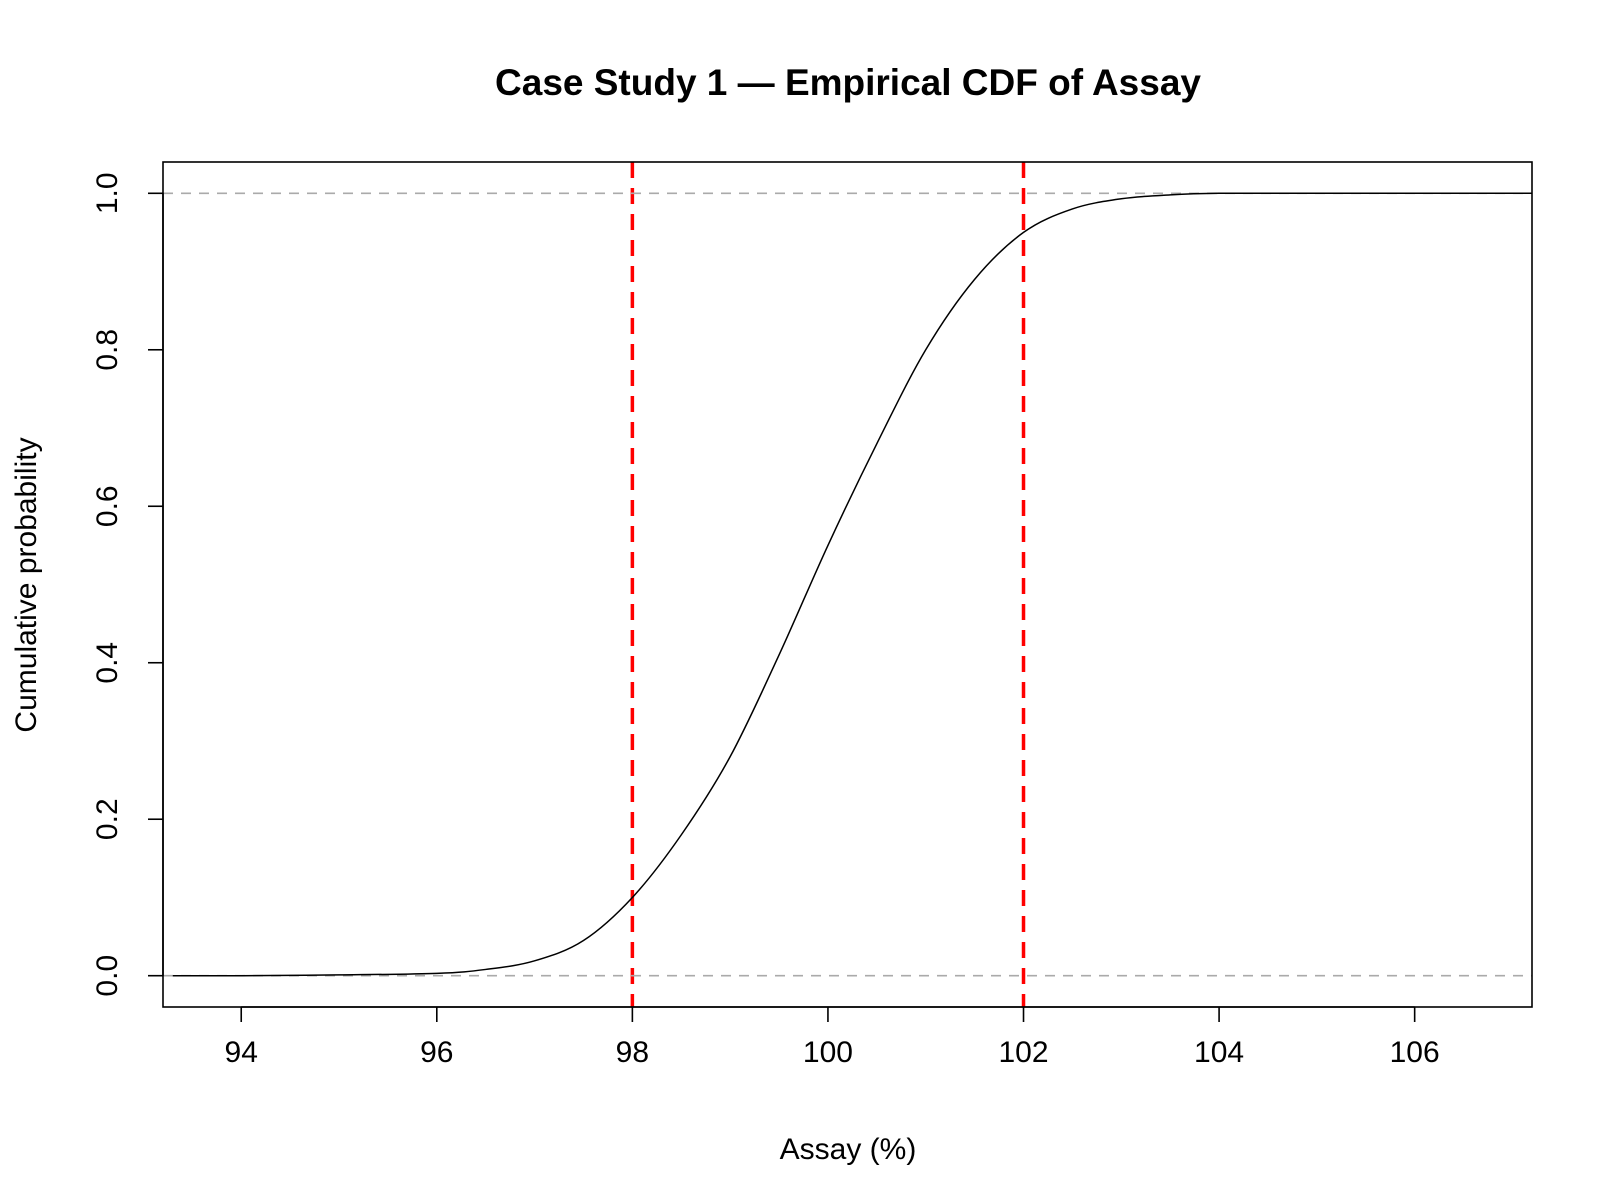  What do you see at coordinates (107, 663) in the screenshot?
I see `y-tick-label-2: 0.4` at bounding box center [107, 663].